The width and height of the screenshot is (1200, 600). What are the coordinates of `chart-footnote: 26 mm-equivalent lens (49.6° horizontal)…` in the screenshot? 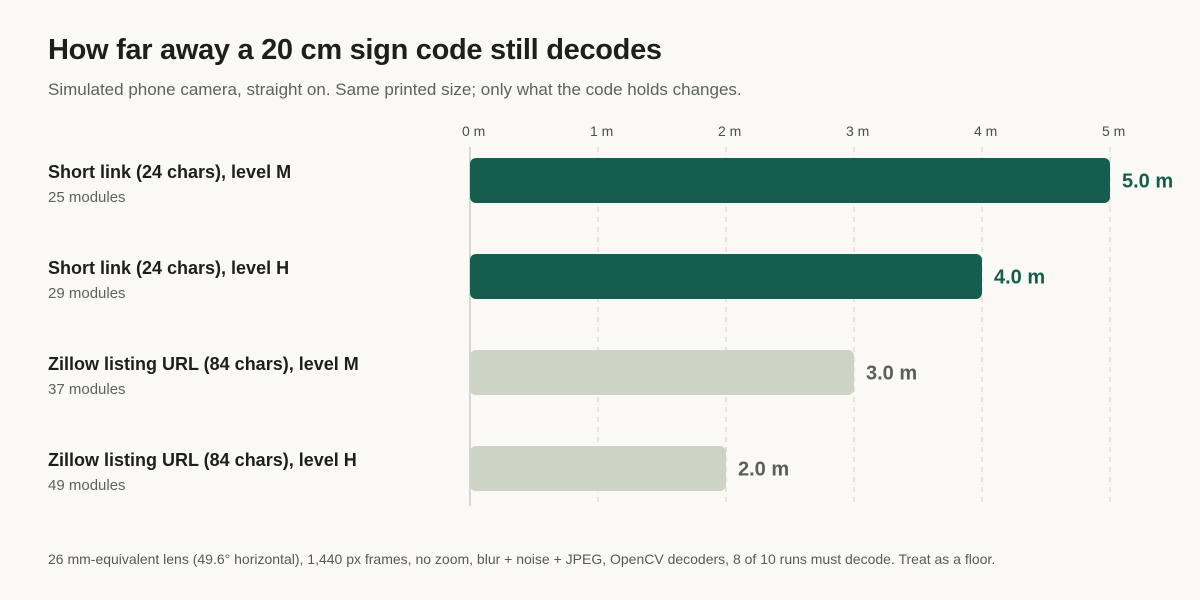 It's located at (522, 559).